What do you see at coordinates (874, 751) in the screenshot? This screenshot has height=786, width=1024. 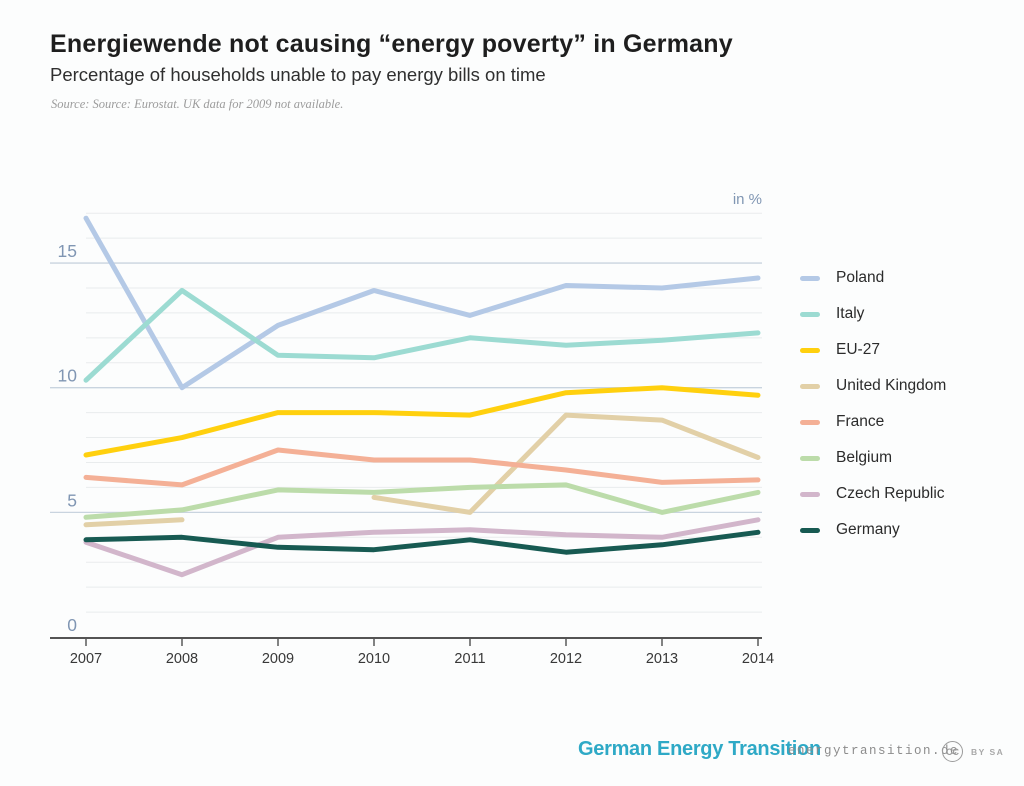 I see `footer-site-url: energytransition.de` at bounding box center [874, 751].